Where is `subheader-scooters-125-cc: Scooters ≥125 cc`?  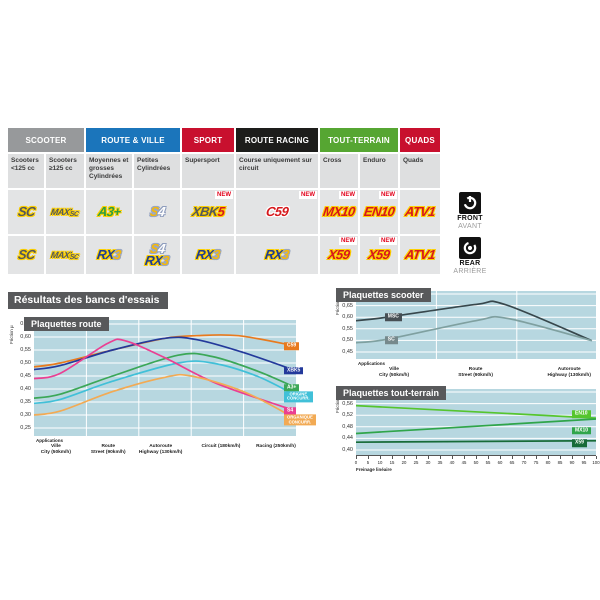
subheader-scooters-125-cc: Scooters ≥125 cc is located at coordinates (65, 171).